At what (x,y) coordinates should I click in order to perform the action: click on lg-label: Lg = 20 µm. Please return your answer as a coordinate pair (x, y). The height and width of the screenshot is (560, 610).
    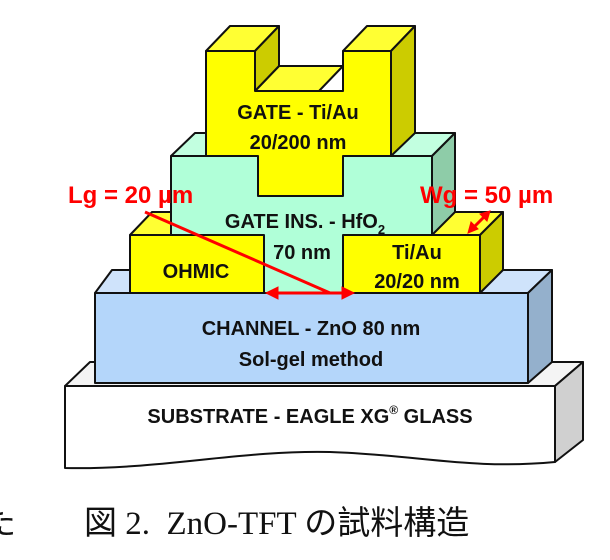
    Looking at the image, I should click on (130, 195).